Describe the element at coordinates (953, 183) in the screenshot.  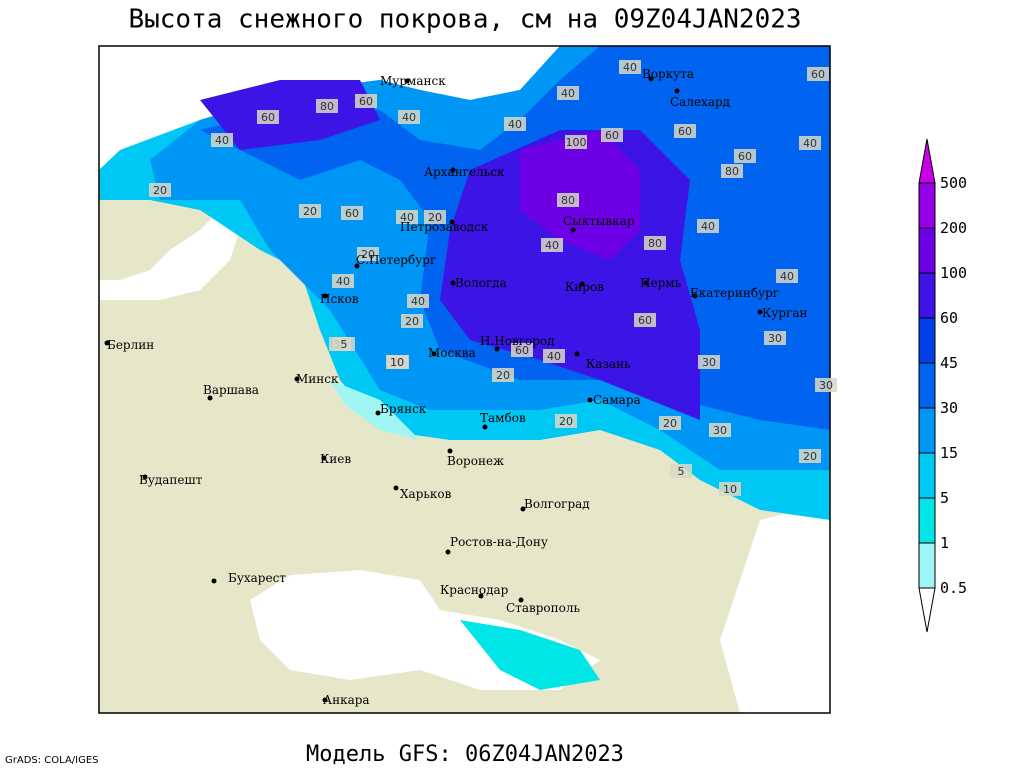
I see `legend-label: 500` at that location.